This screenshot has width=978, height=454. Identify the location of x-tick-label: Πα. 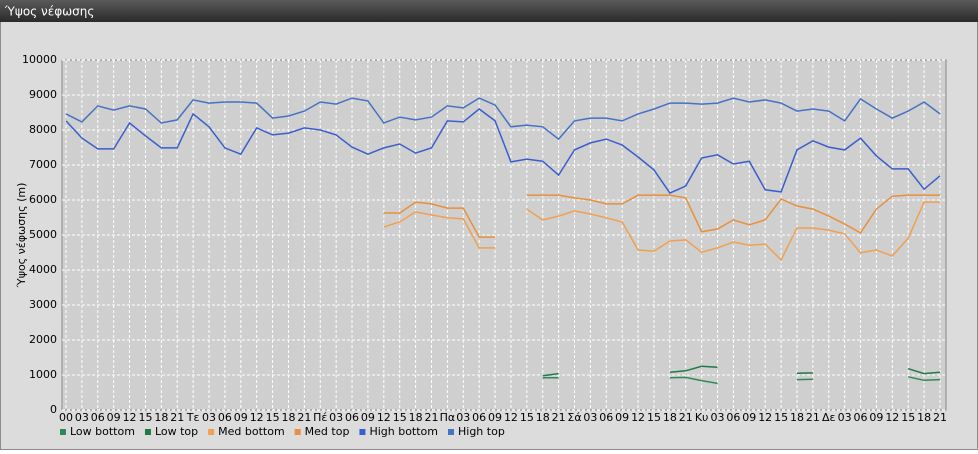
(448, 417).